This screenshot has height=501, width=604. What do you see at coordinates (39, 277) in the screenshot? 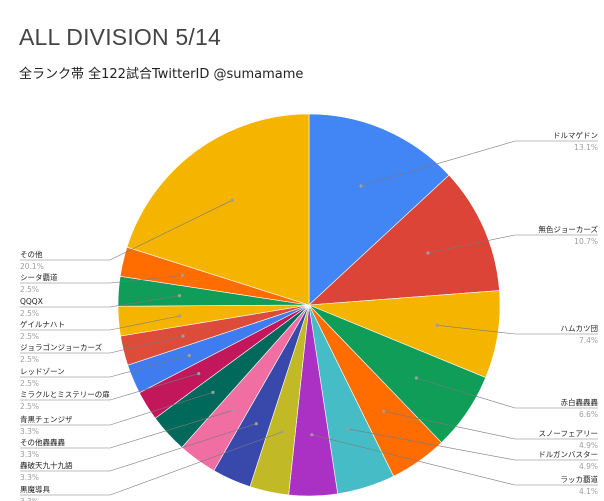
I see `slice-label: シータ覇道` at bounding box center [39, 277].